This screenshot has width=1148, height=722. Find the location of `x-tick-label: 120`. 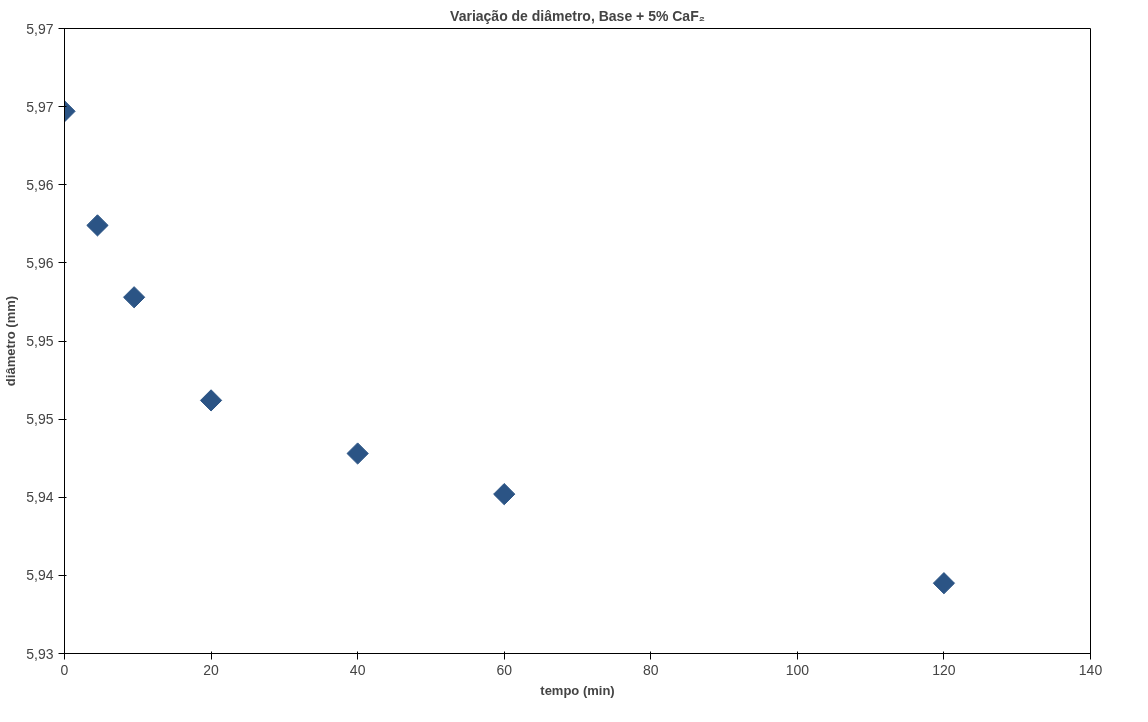

x-tick-label: 120 is located at coordinates (944, 669).